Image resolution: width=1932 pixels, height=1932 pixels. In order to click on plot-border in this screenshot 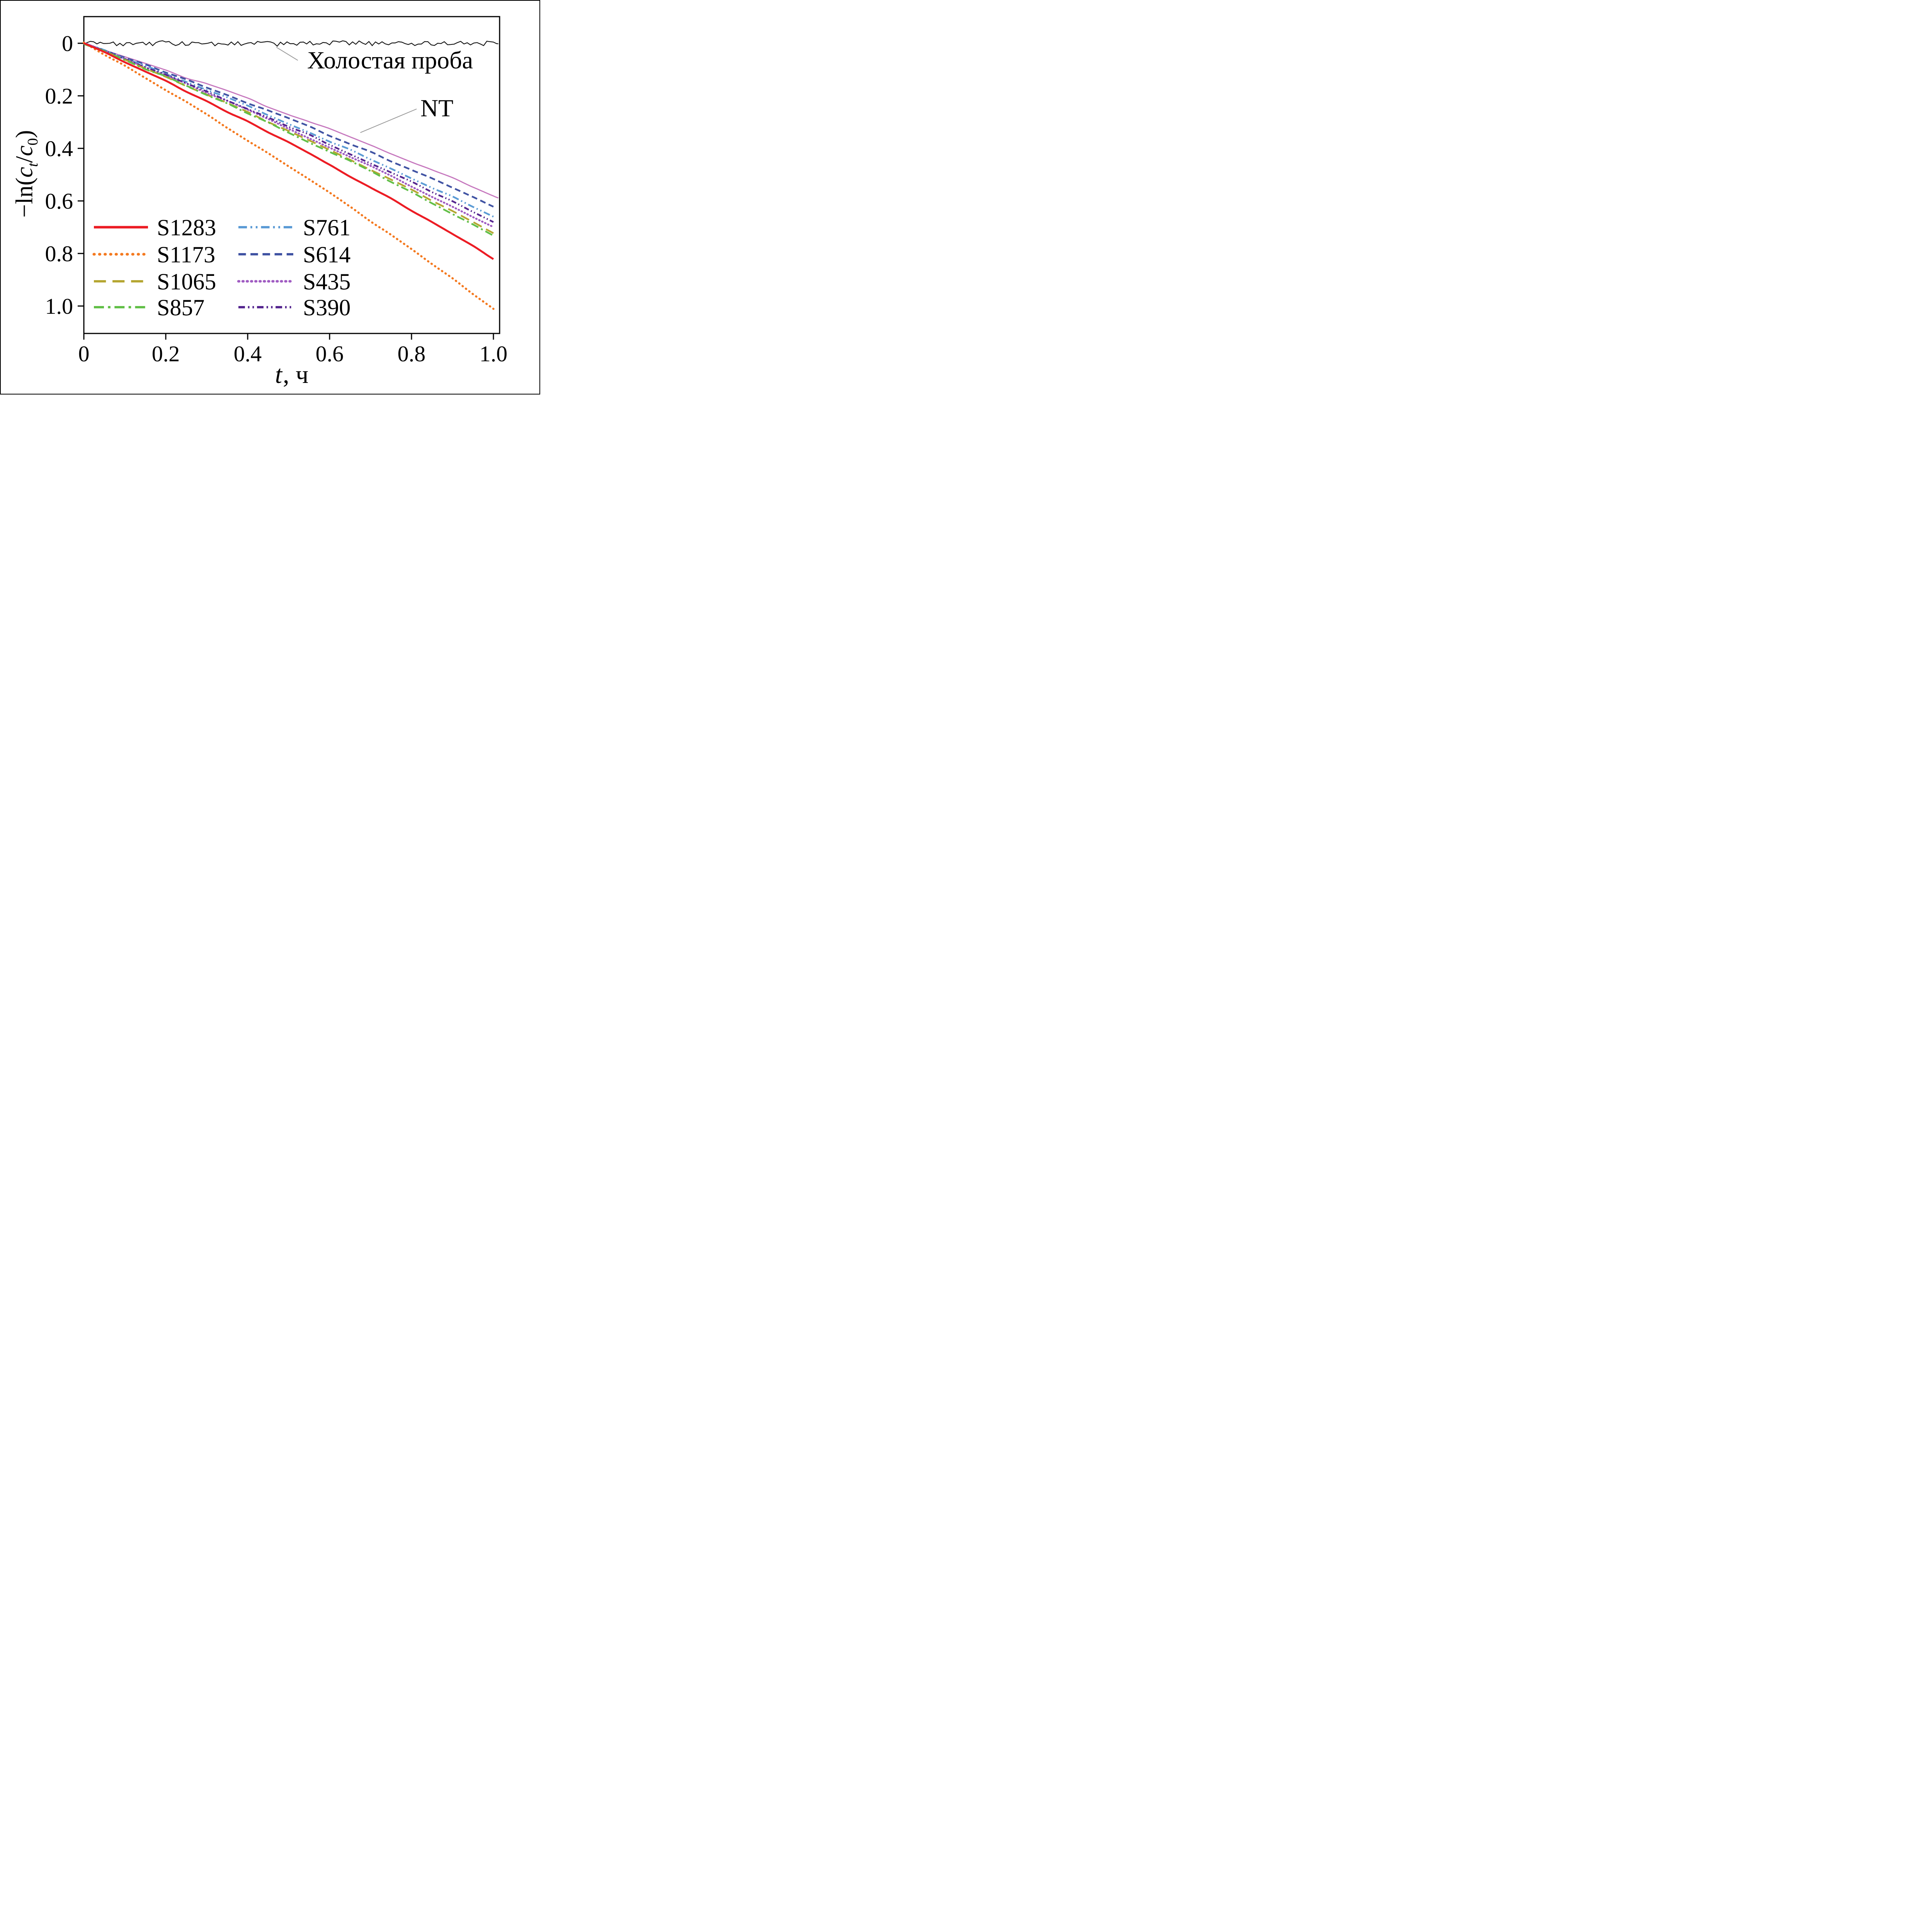, I will do `click(291, 175)`.